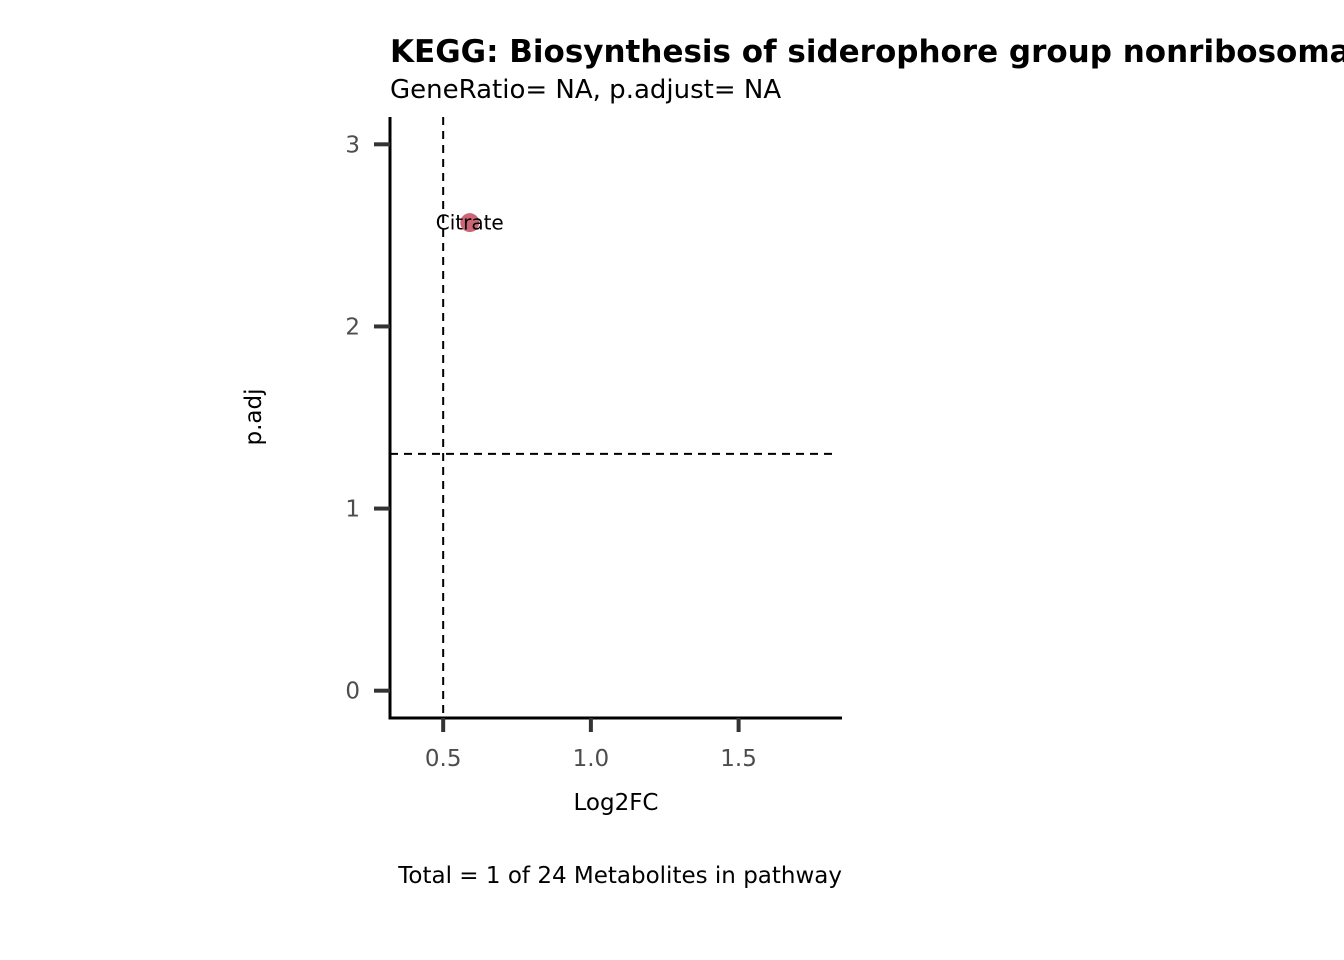 This screenshot has width=1344, height=960. What do you see at coordinates (367, 418) in the screenshot?
I see `y-axis-ticks: 0 1 2 3` at bounding box center [367, 418].